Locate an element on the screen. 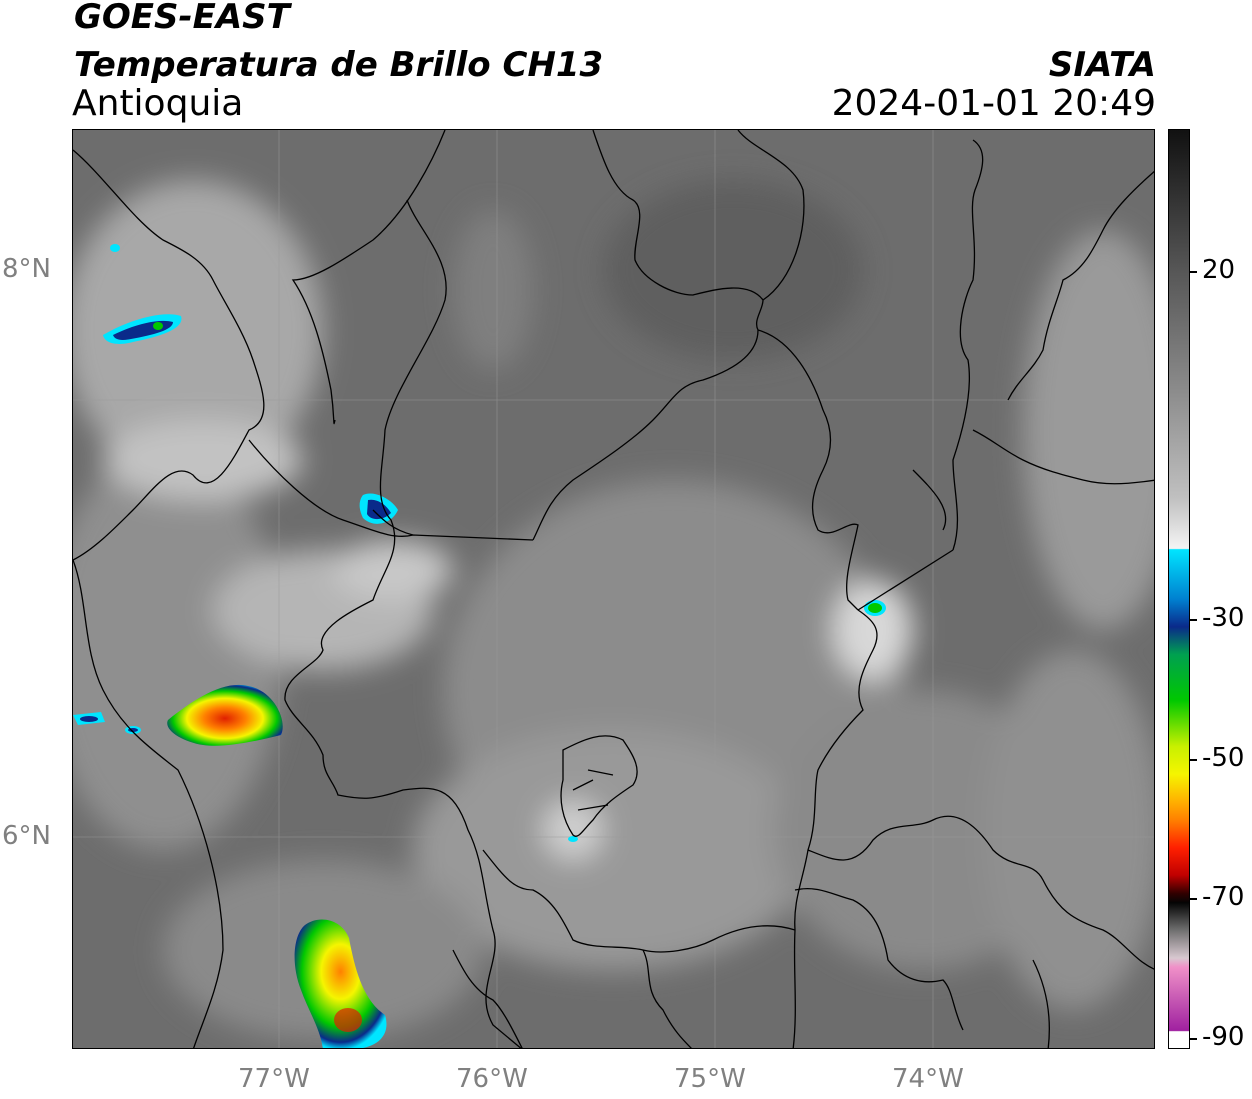 The width and height of the screenshot is (1252, 1099). temperature-colorbar is located at coordinates (1179, 589).